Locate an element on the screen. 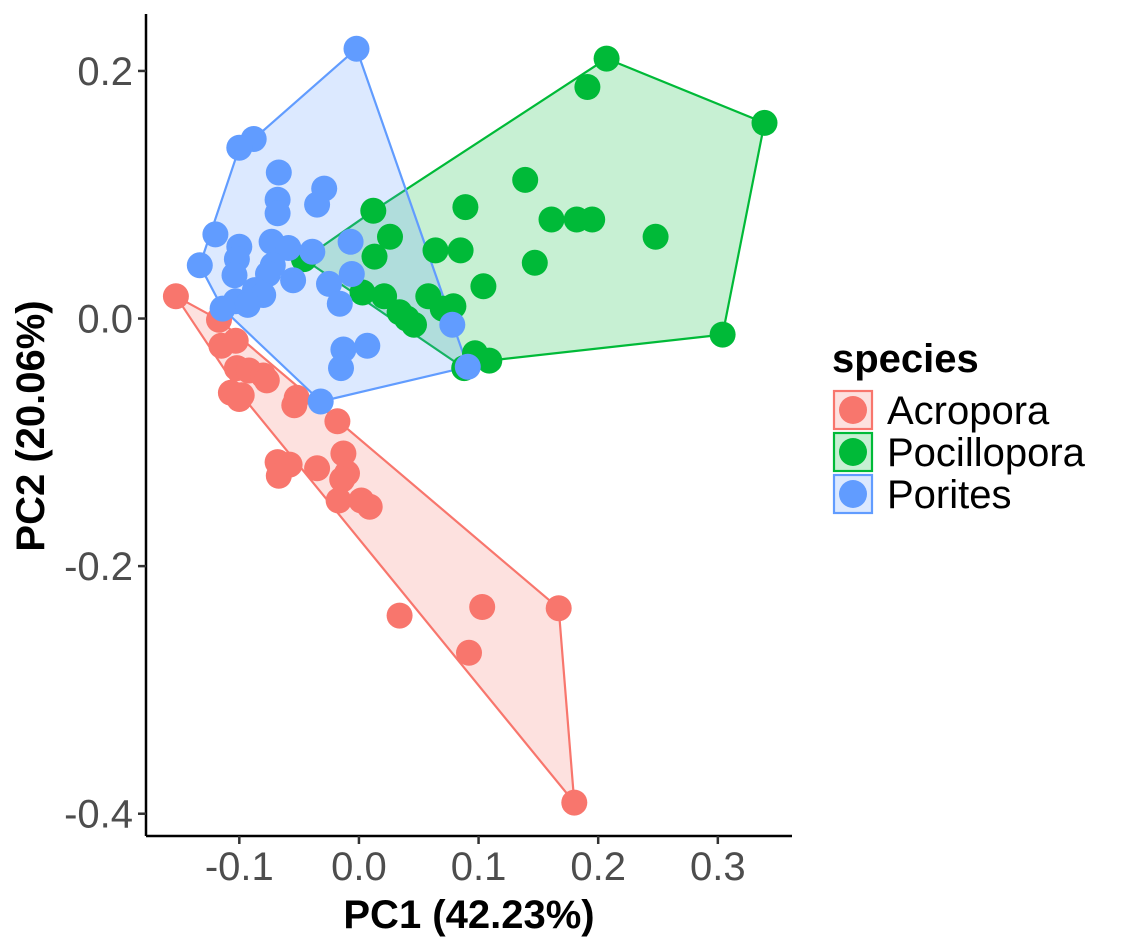 The image size is (1126, 948). legend-entry-pocillopora: Pocillopora is located at coordinates (959, 453).